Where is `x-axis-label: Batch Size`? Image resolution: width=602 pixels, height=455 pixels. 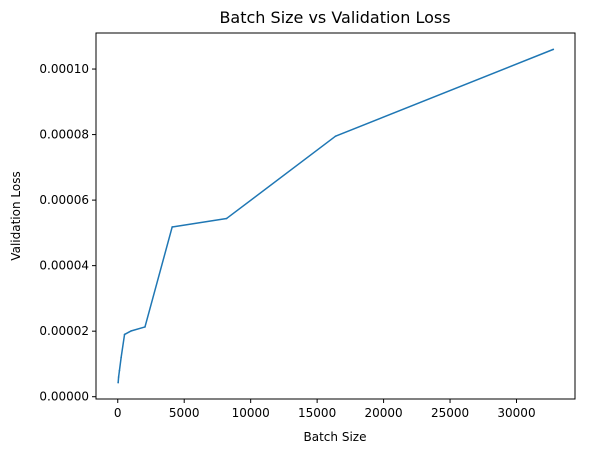
x-axis-label: Batch Size is located at coordinates (335, 437).